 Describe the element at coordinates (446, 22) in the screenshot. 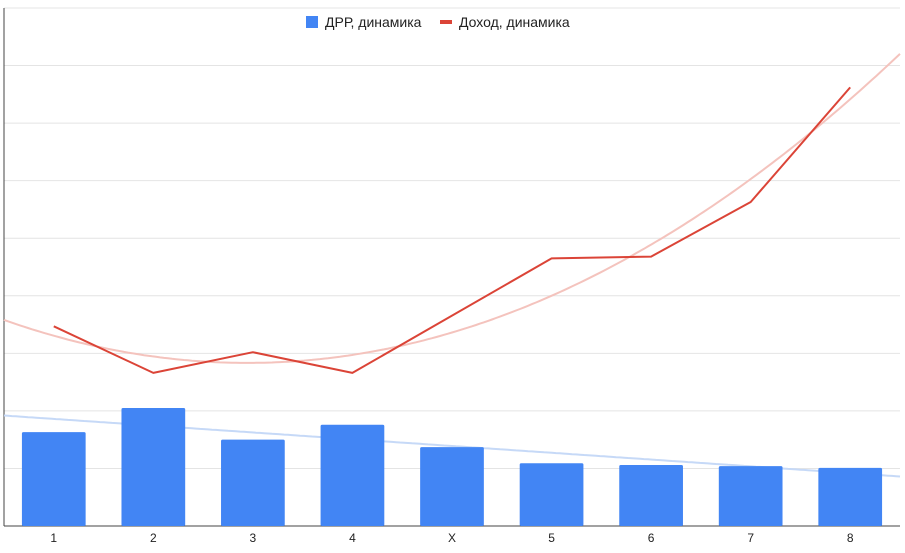

I see `legend-swatch-line` at that location.